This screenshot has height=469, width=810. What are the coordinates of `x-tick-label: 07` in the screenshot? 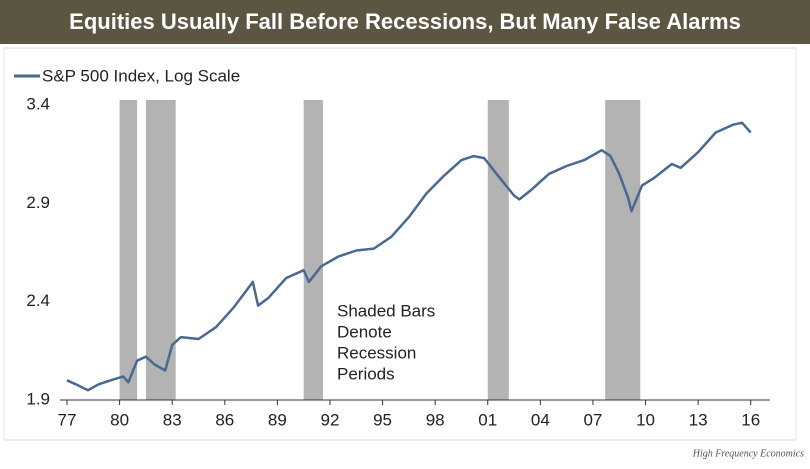 It's located at (592, 419).